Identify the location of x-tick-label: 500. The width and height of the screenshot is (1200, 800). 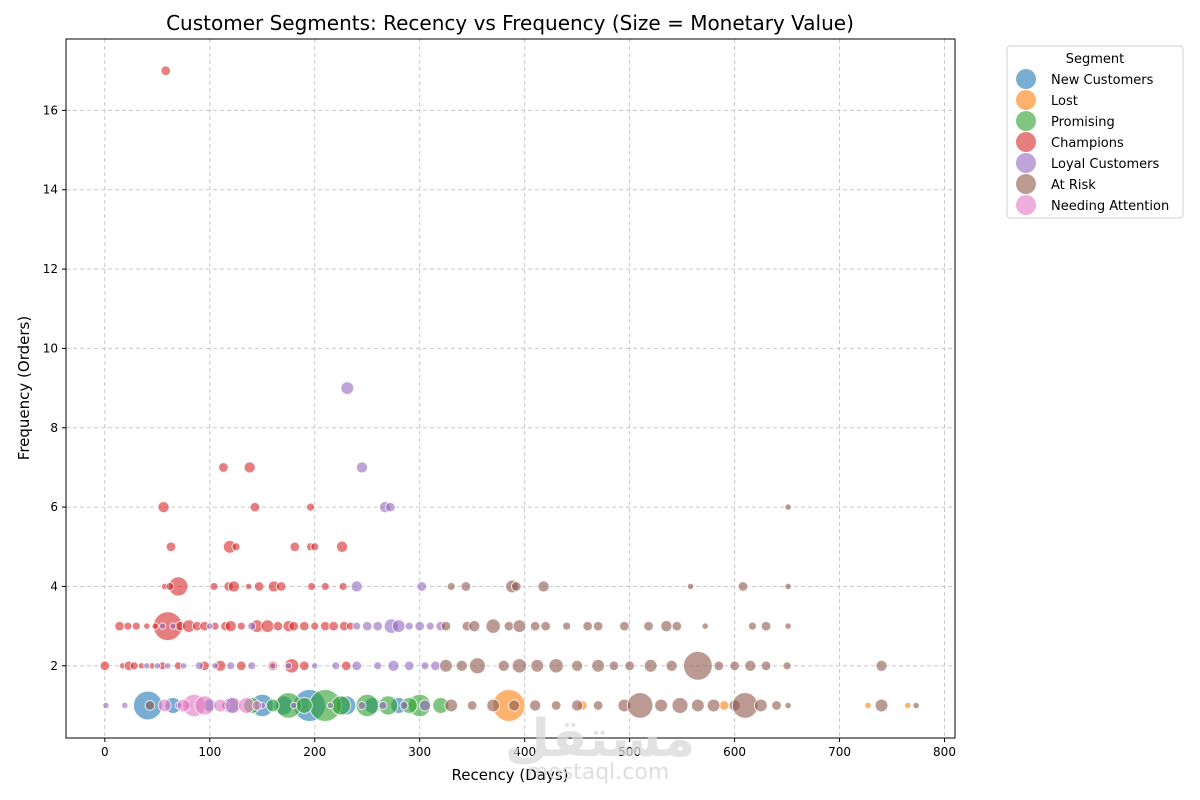
(629, 752).